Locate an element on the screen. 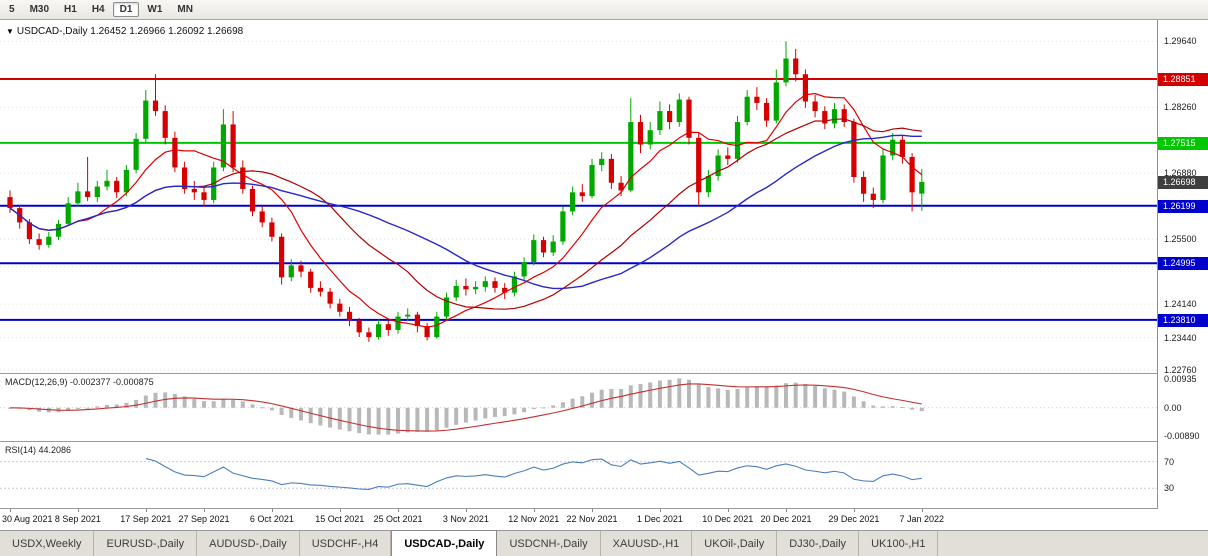 The height and width of the screenshot is (556, 1208). time-axis-label: 25 Oct 2021 is located at coordinates (398, 519).